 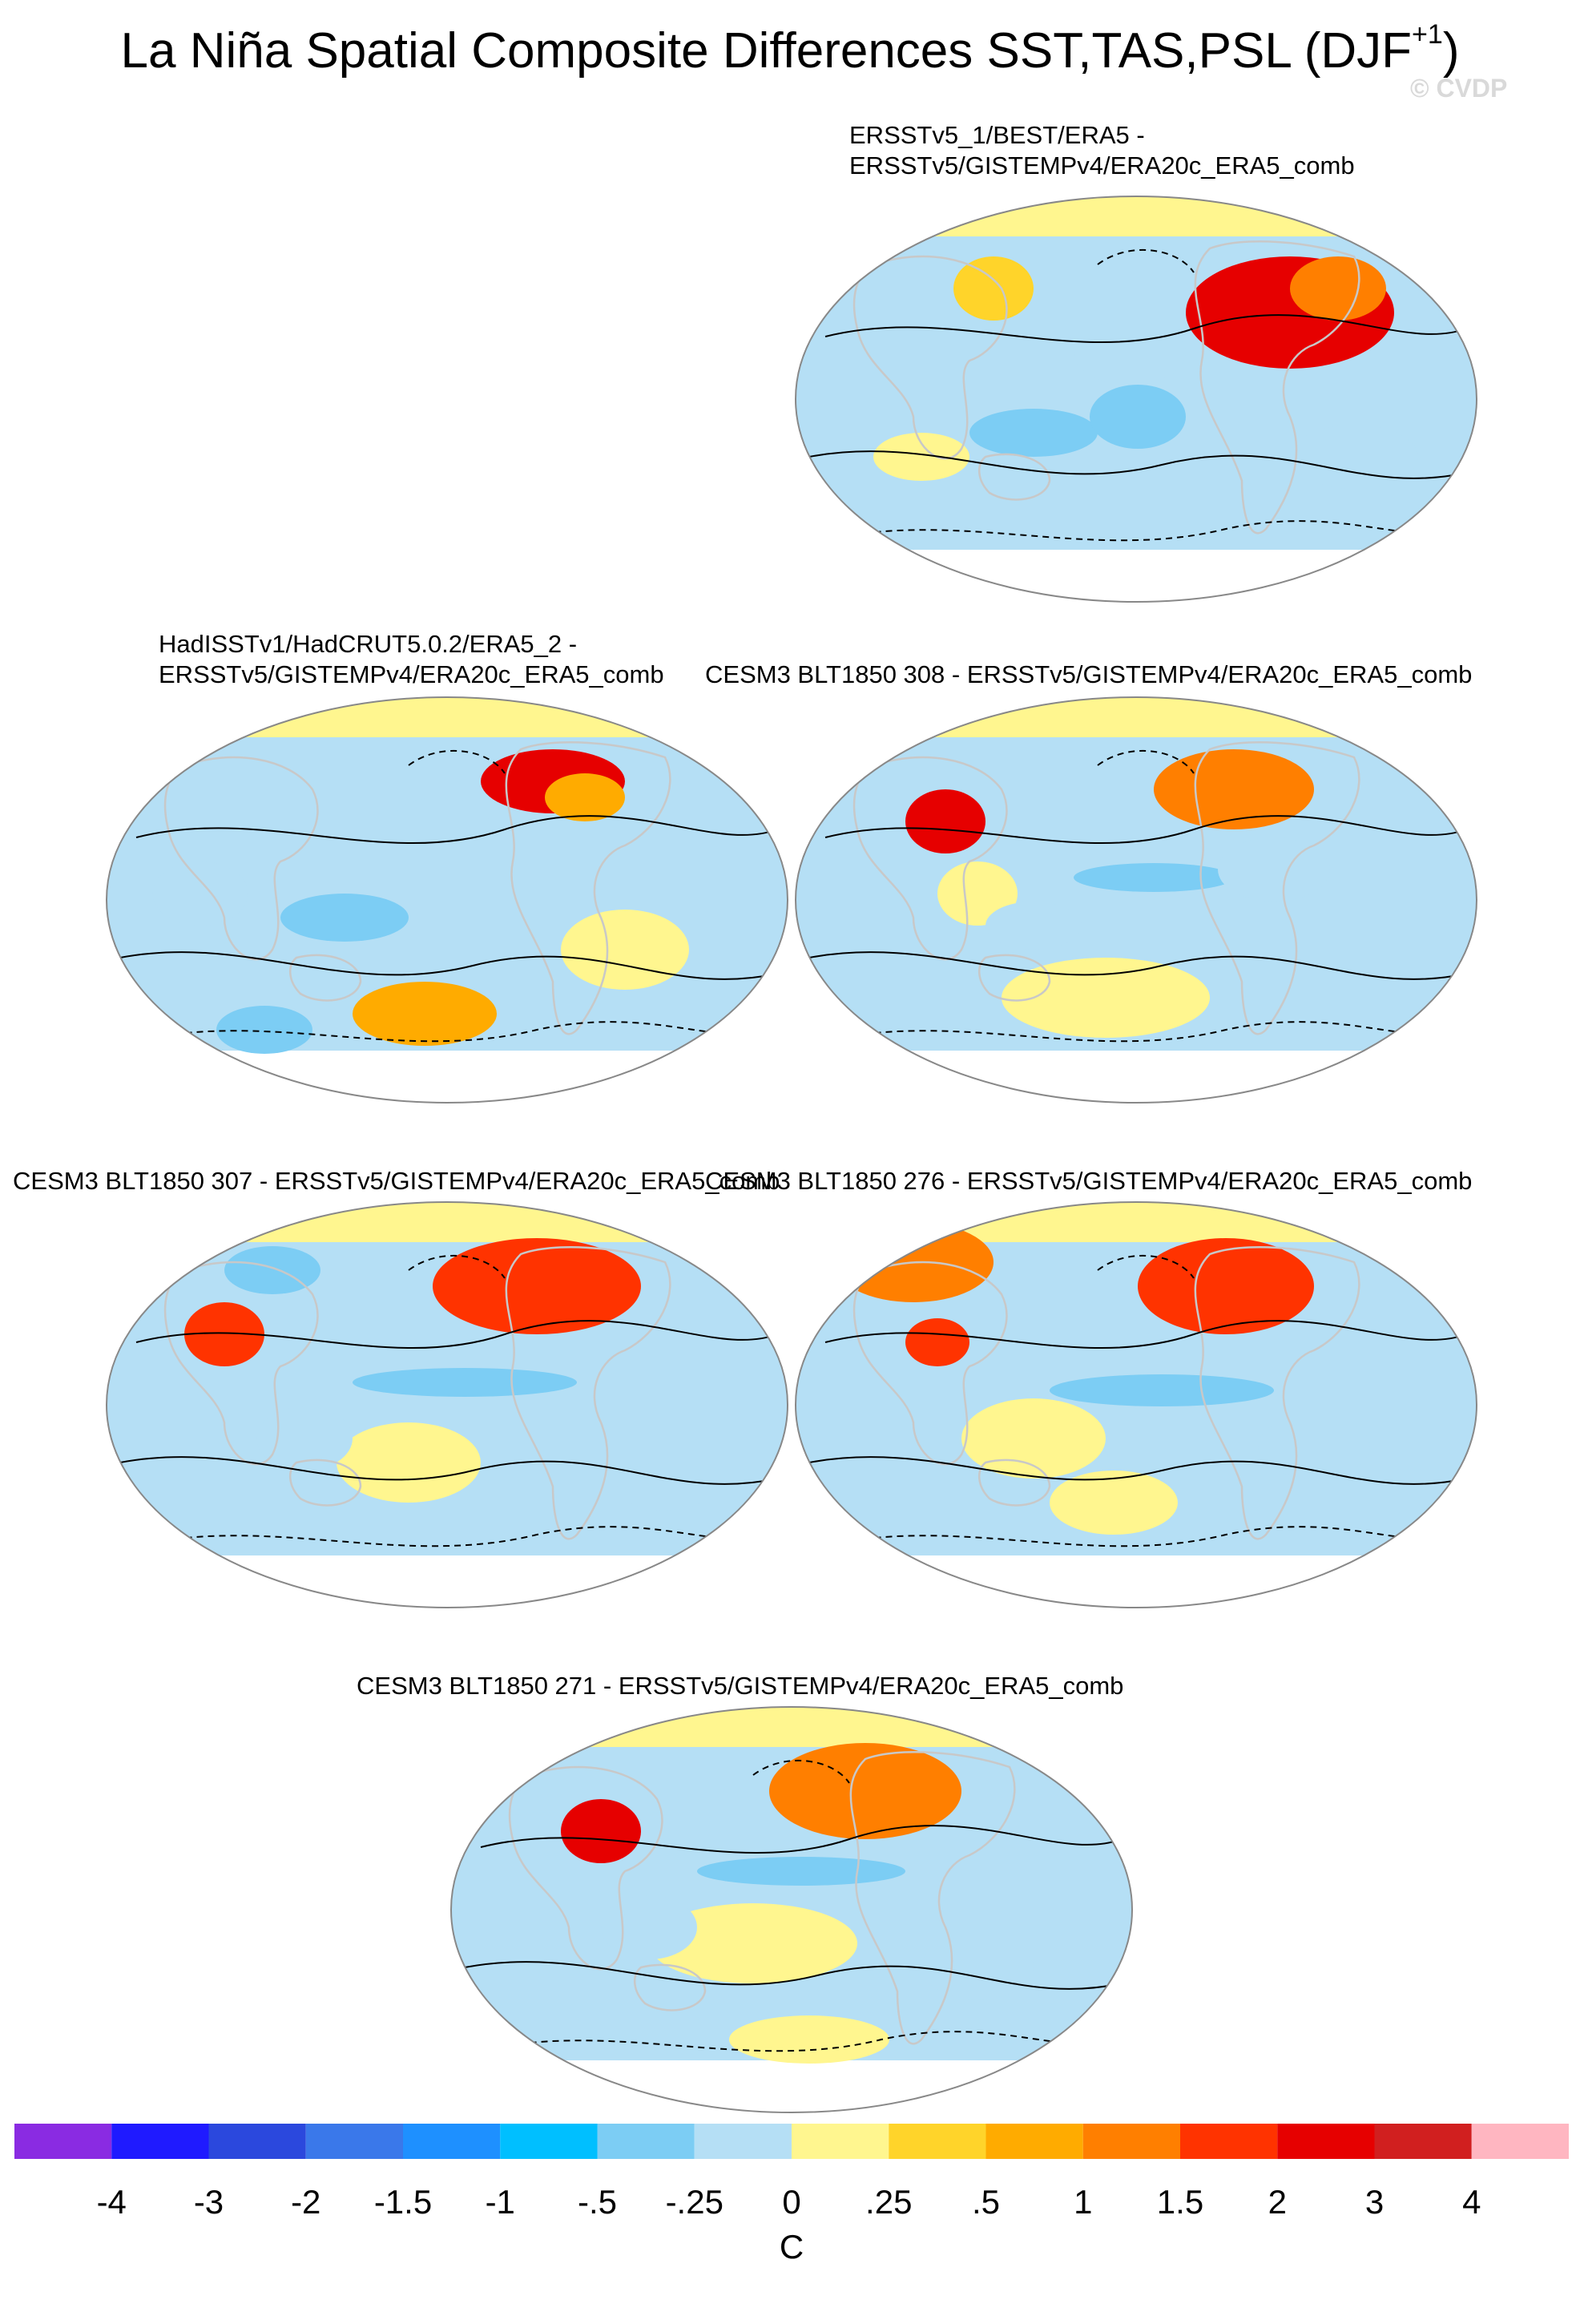 I want to click on panel-1-map, so click(x=1136, y=399).